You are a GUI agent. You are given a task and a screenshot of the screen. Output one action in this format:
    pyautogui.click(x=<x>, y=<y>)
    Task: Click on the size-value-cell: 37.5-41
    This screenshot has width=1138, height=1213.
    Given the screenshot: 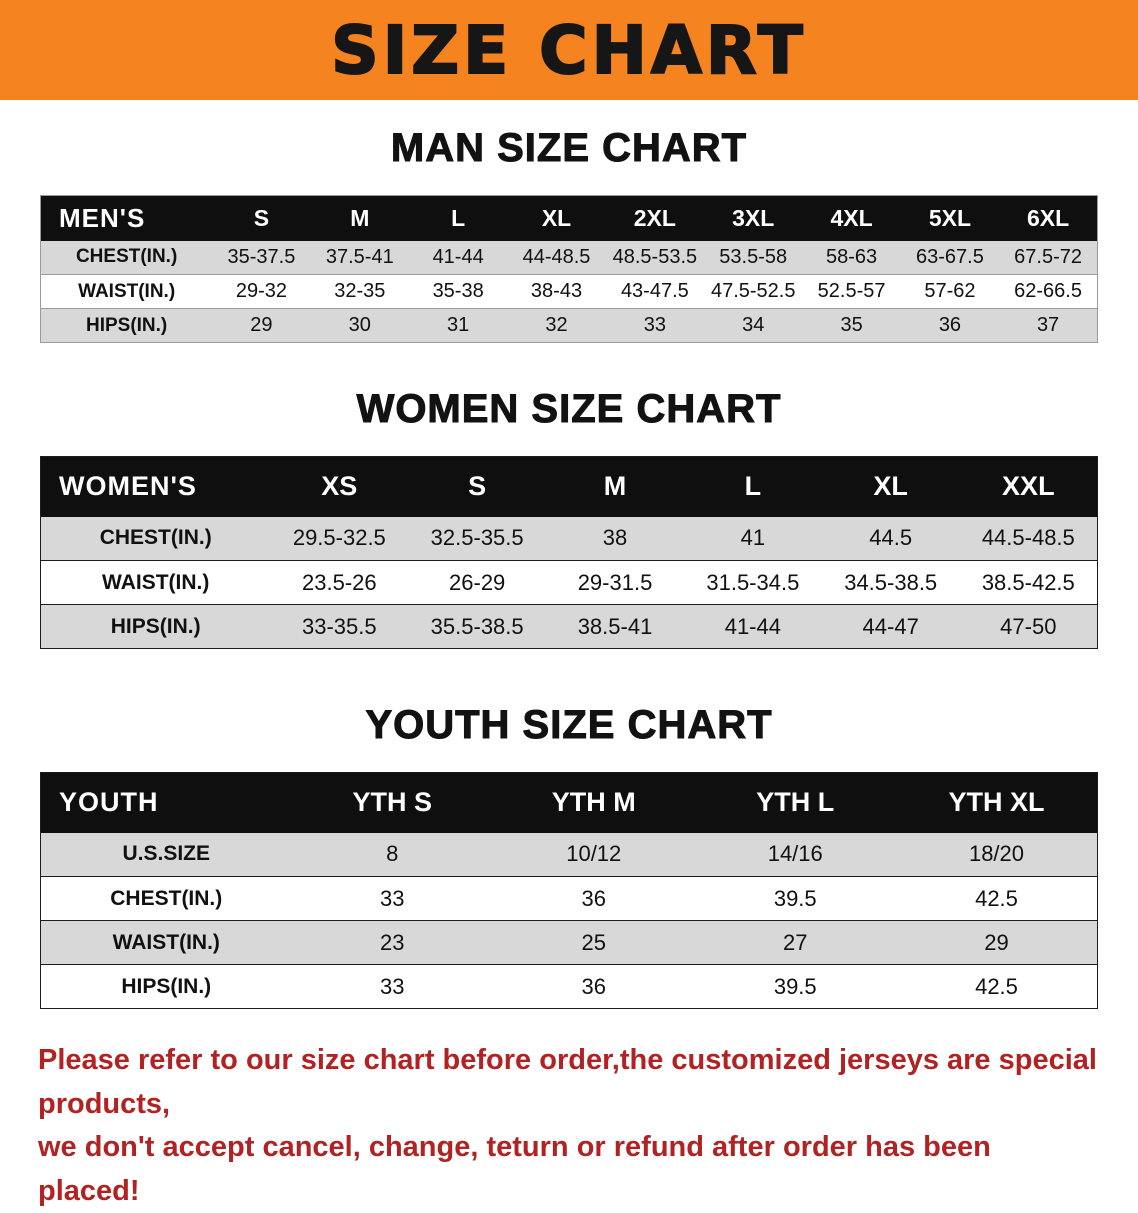 What is the action you would take?
    pyautogui.click(x=359, y=256)
    